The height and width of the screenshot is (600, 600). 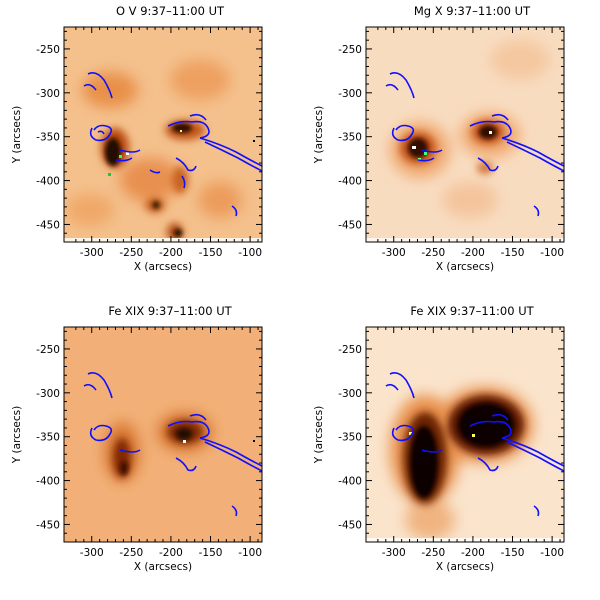 I want to click on panel-title: Mg X 9:37–11:00 UT, so click(x=472, y=11).